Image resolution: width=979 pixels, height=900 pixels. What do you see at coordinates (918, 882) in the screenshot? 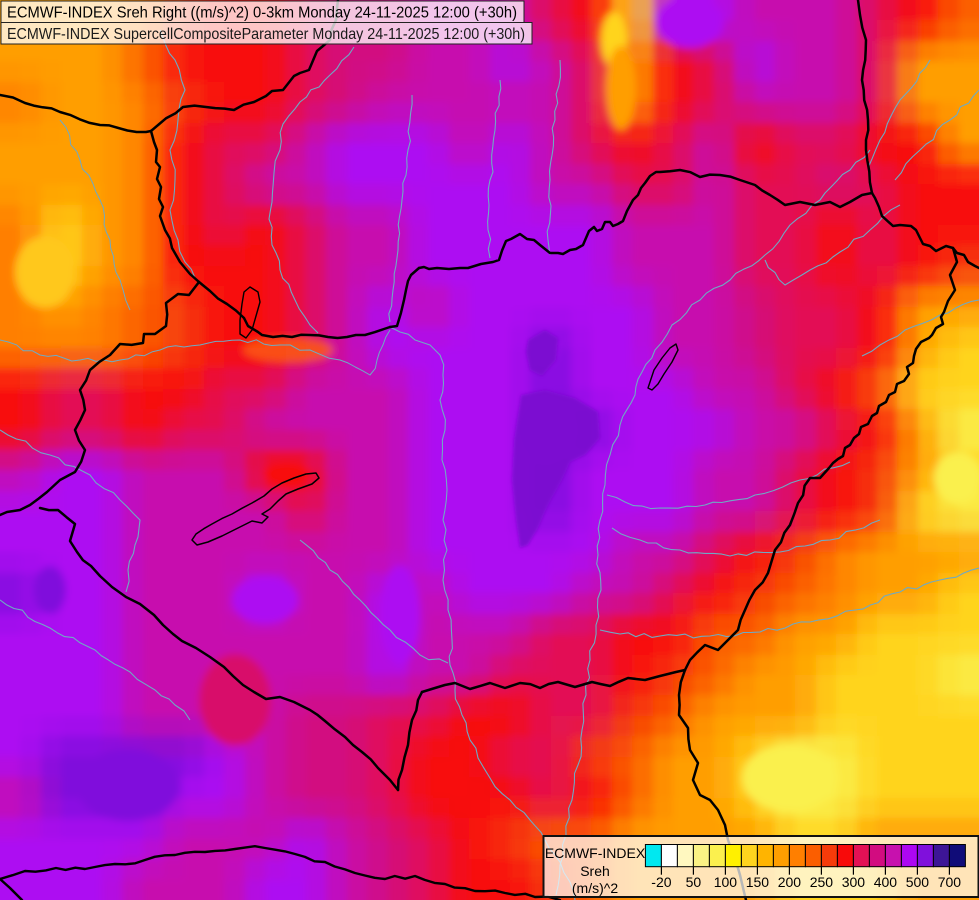
I see `svg-text: 500` at bounding box center [918, 882].